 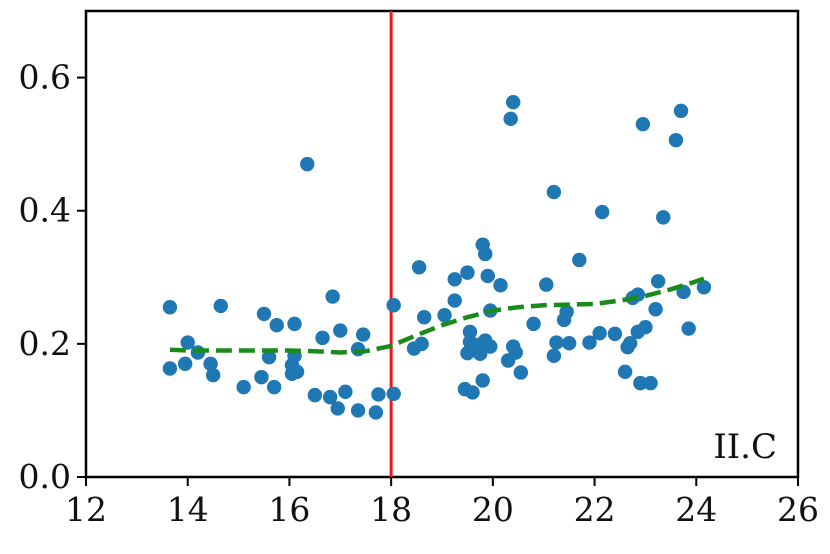 What do you see at coordinates (798, 509) in the screenshot?
I see `x-tick-label: 26` at bounding box center [798, 509].